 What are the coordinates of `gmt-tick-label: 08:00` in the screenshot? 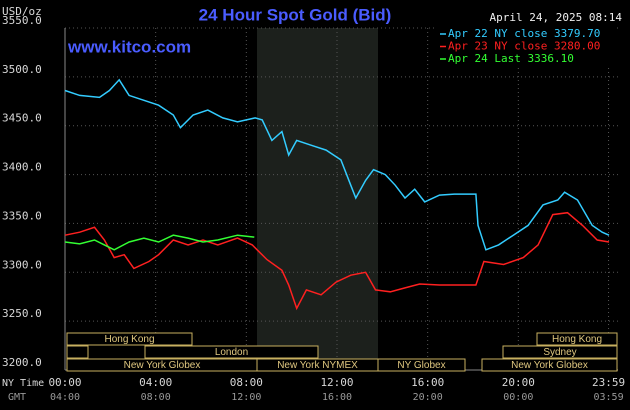 It's located at (156, 397).